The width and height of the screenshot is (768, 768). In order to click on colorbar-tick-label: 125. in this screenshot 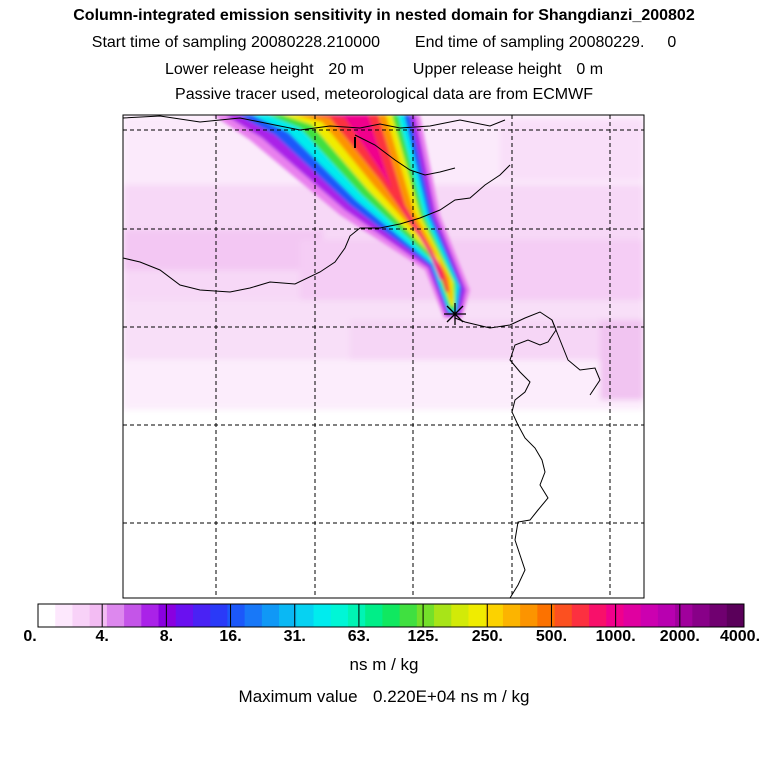, I will do `click(423, 636)`.